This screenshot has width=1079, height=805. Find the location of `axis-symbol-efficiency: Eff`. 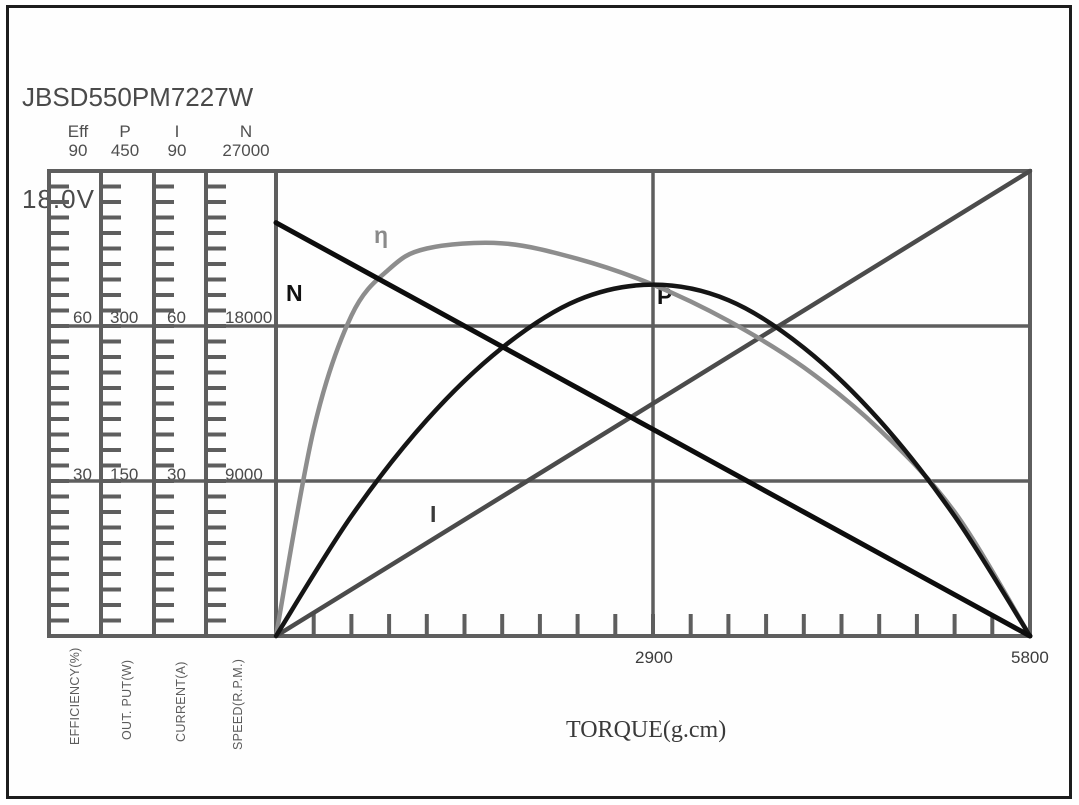

axis-symbol-efficiency: Eff is located at coordinates (78, 131).